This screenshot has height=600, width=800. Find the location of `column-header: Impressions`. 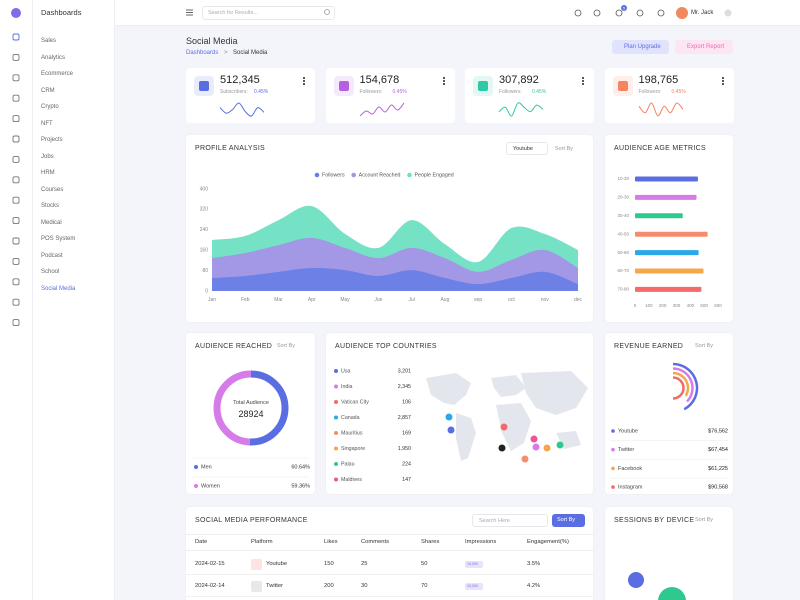

column-header: Impressions is located at coordinates (481, 542).